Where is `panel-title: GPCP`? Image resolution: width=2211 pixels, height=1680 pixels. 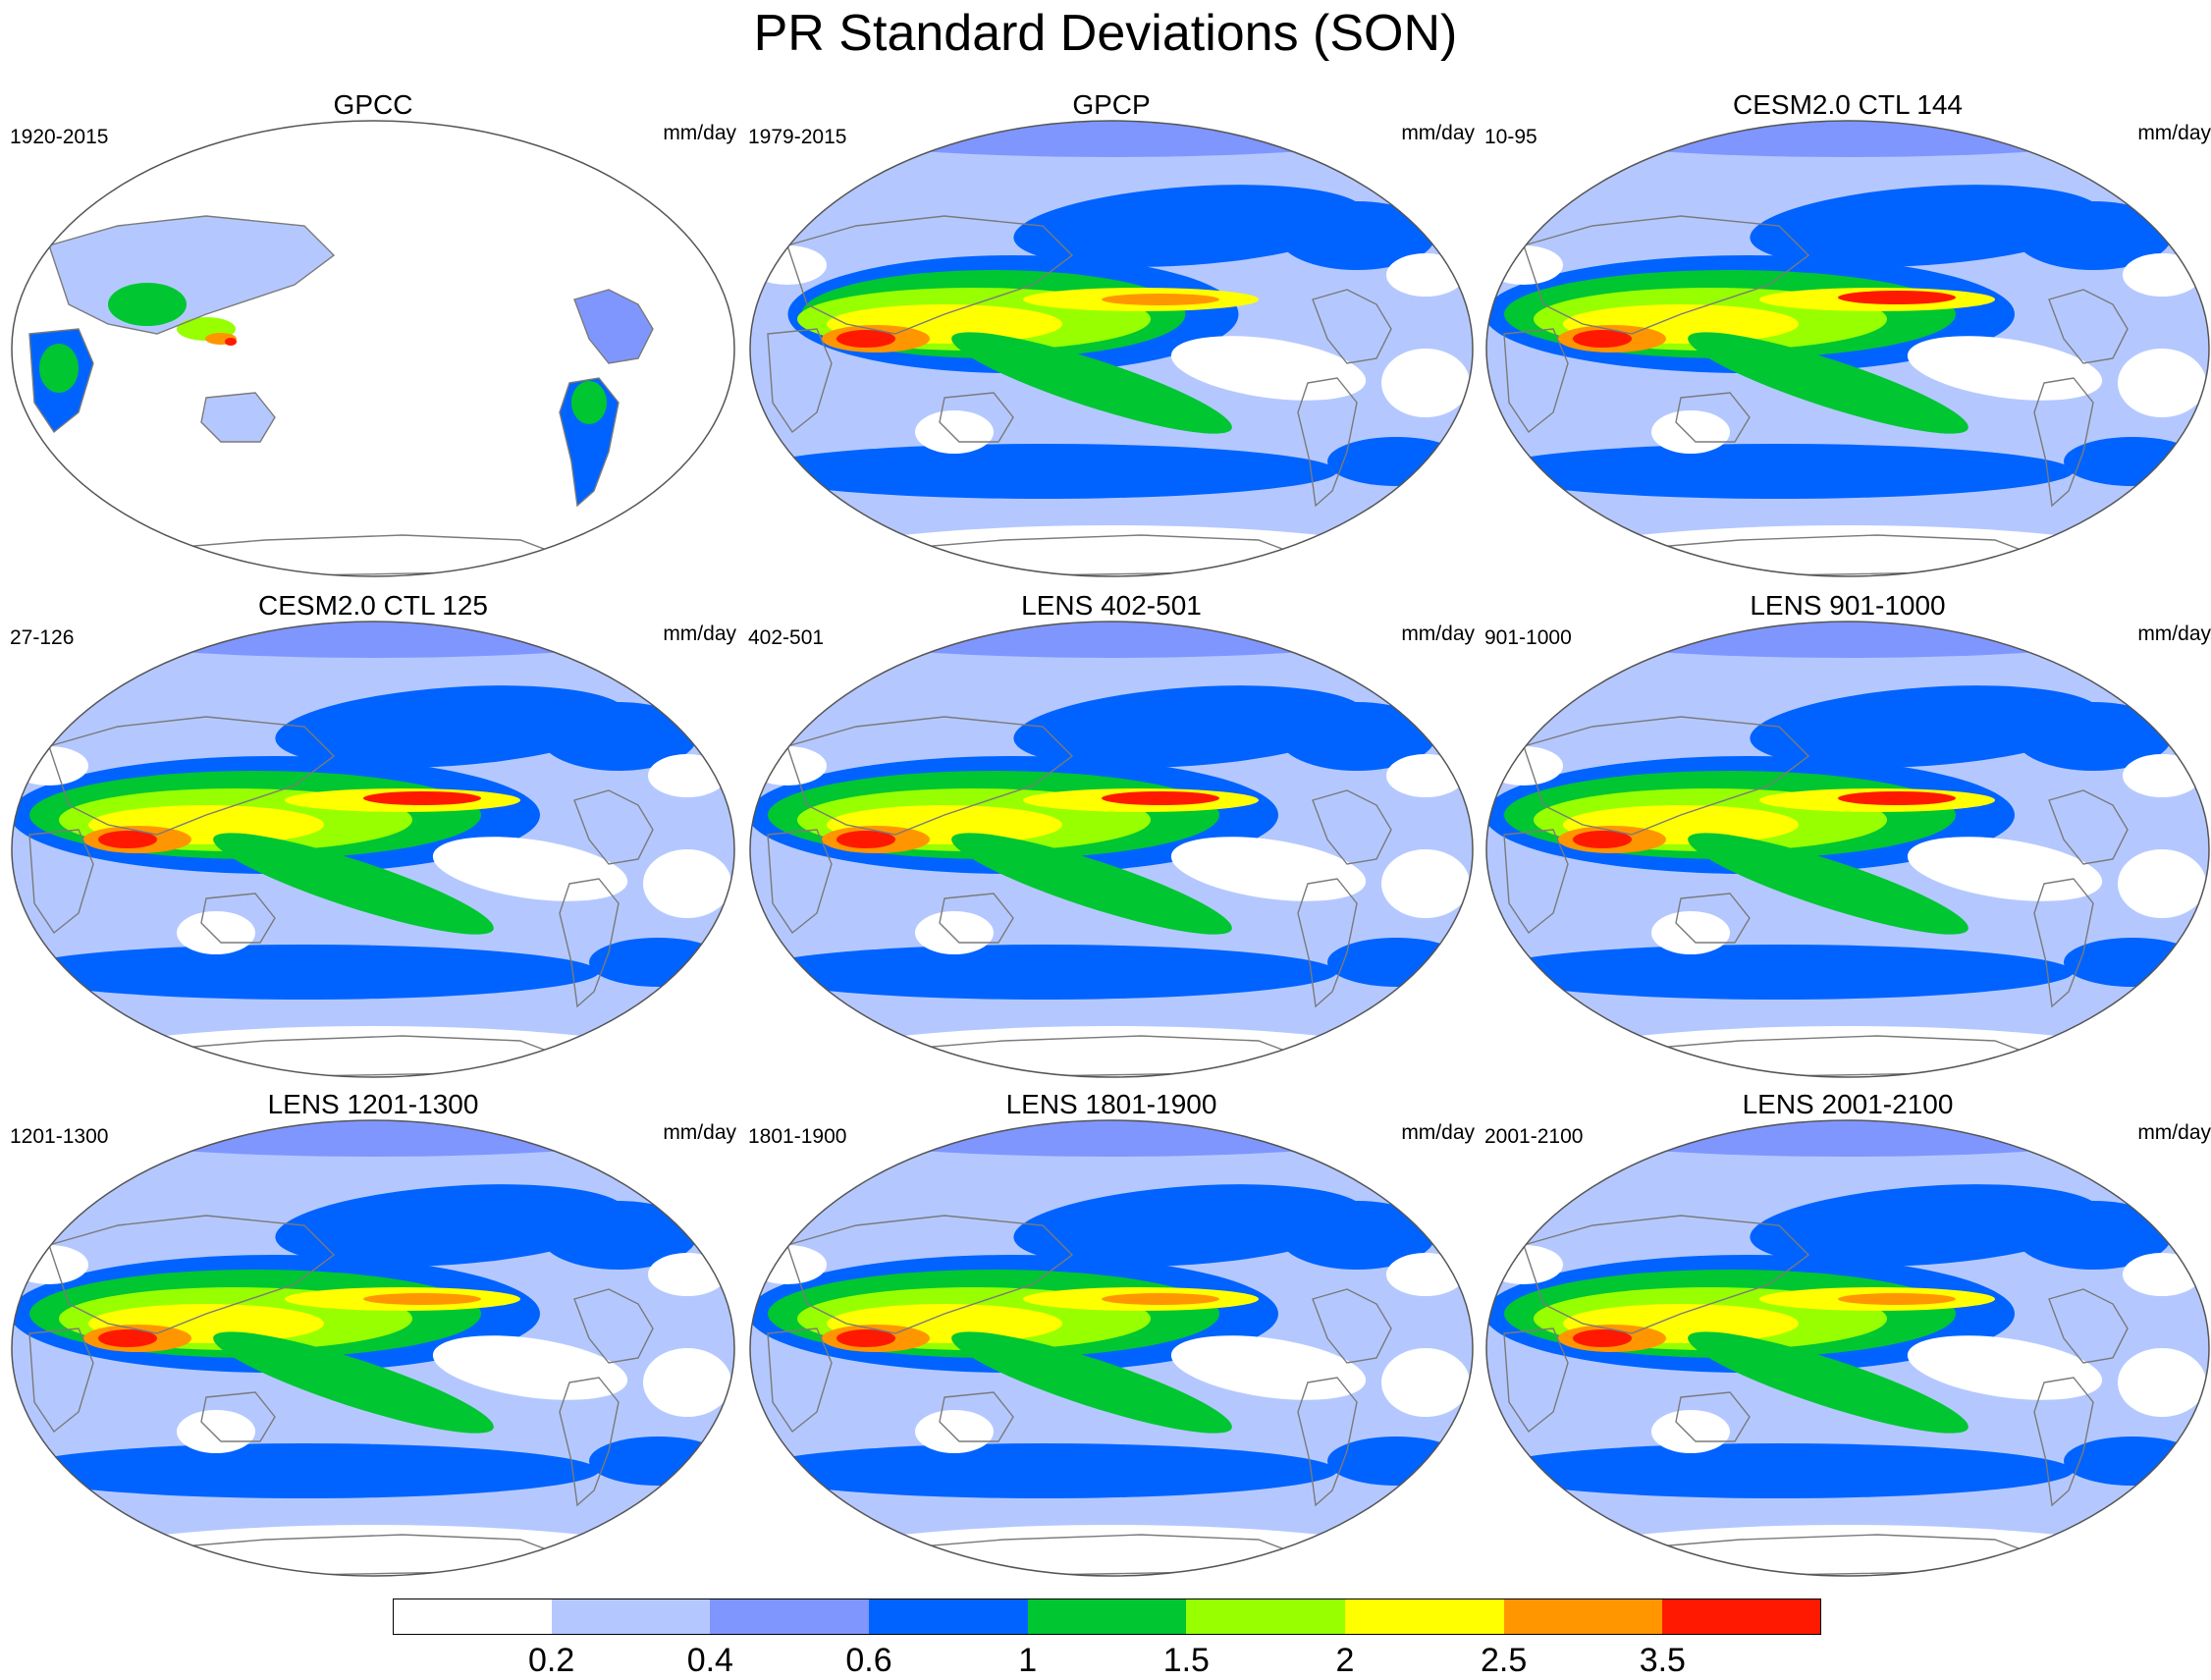
panel-title: GPCP is located at coordinates (1112, 104).